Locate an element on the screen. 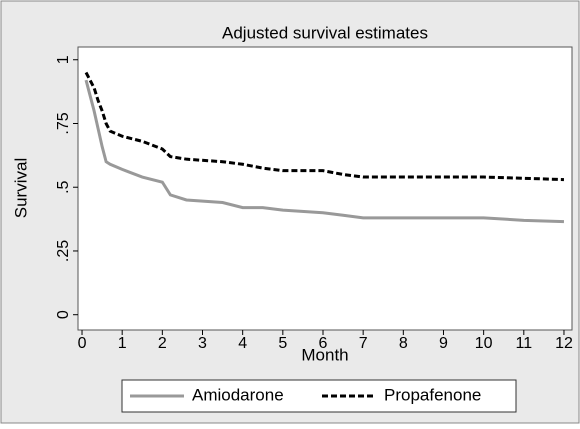 This screenshot has height=429, width=580. y-tick-label: 1 is located at coordinates (63, 59).